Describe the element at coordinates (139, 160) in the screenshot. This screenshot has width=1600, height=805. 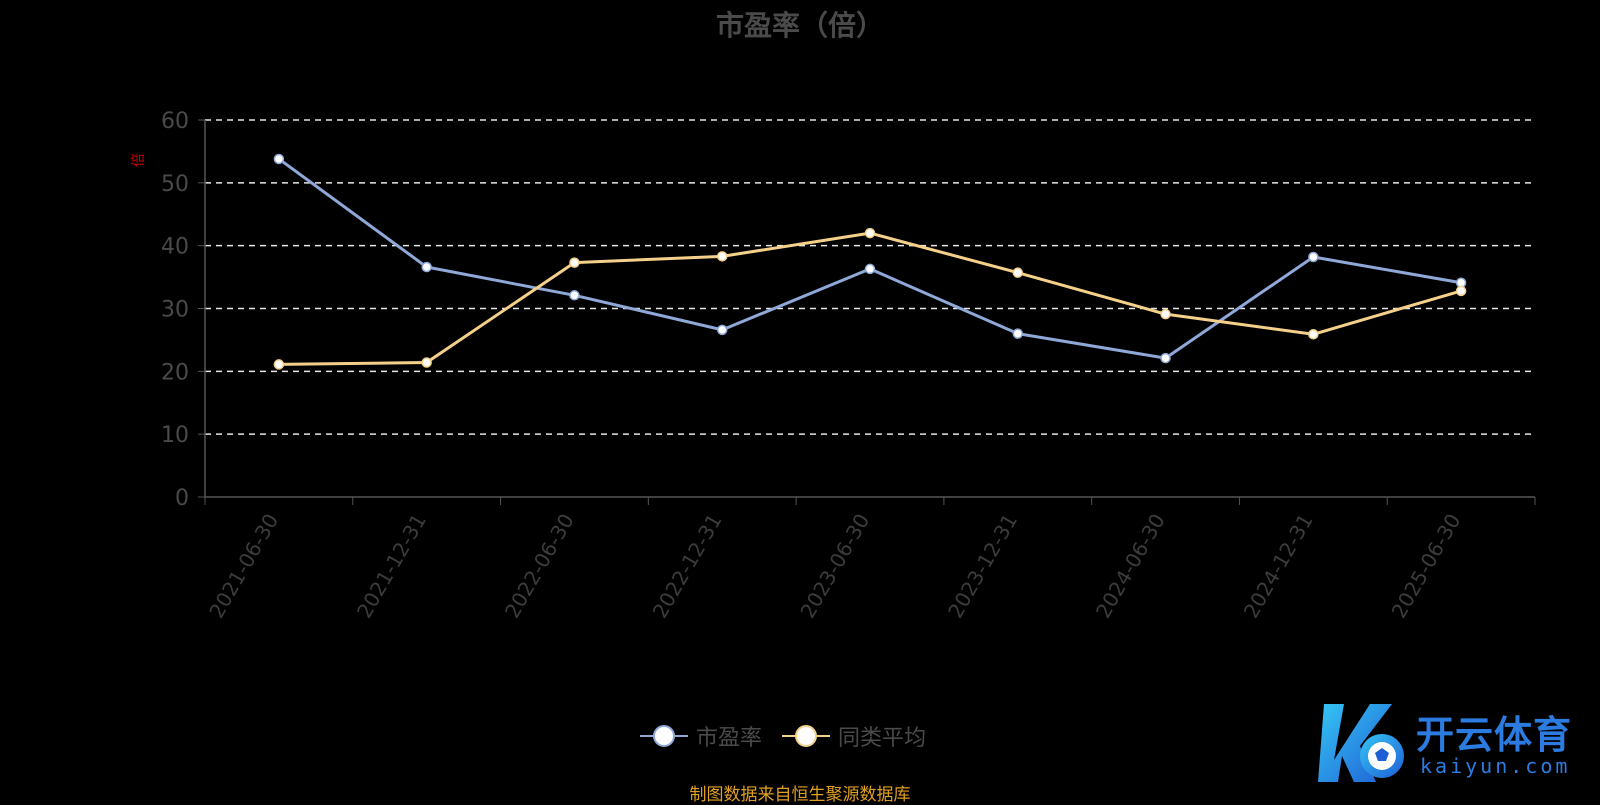
I see `y-axis-label: 倍` at that location.